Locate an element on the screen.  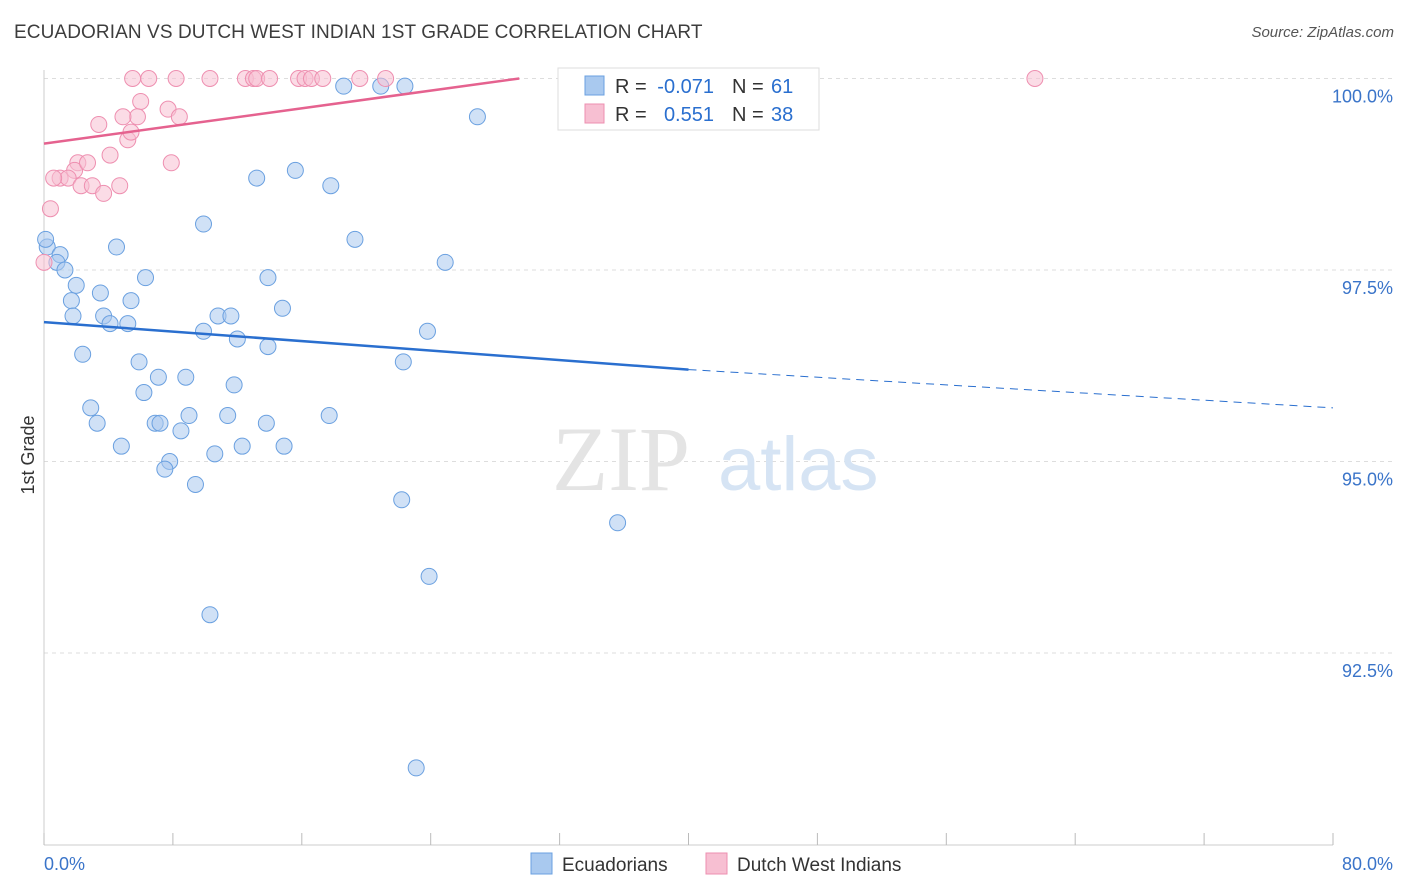
series-legend-swatch-dutch-west-indians is located at coordinates (716, 863).